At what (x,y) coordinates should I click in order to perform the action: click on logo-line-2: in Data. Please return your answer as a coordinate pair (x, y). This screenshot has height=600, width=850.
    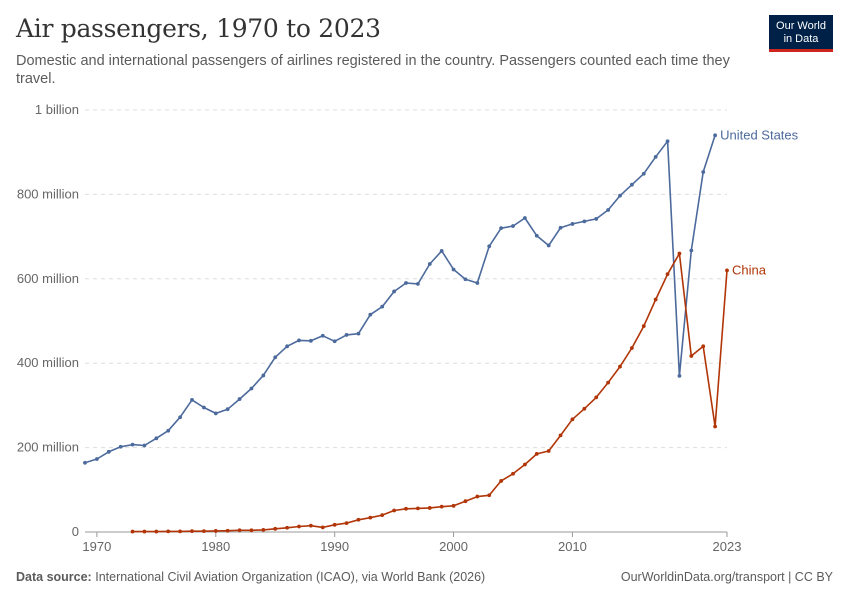
    Looking at the image, I should click on (801, 39).